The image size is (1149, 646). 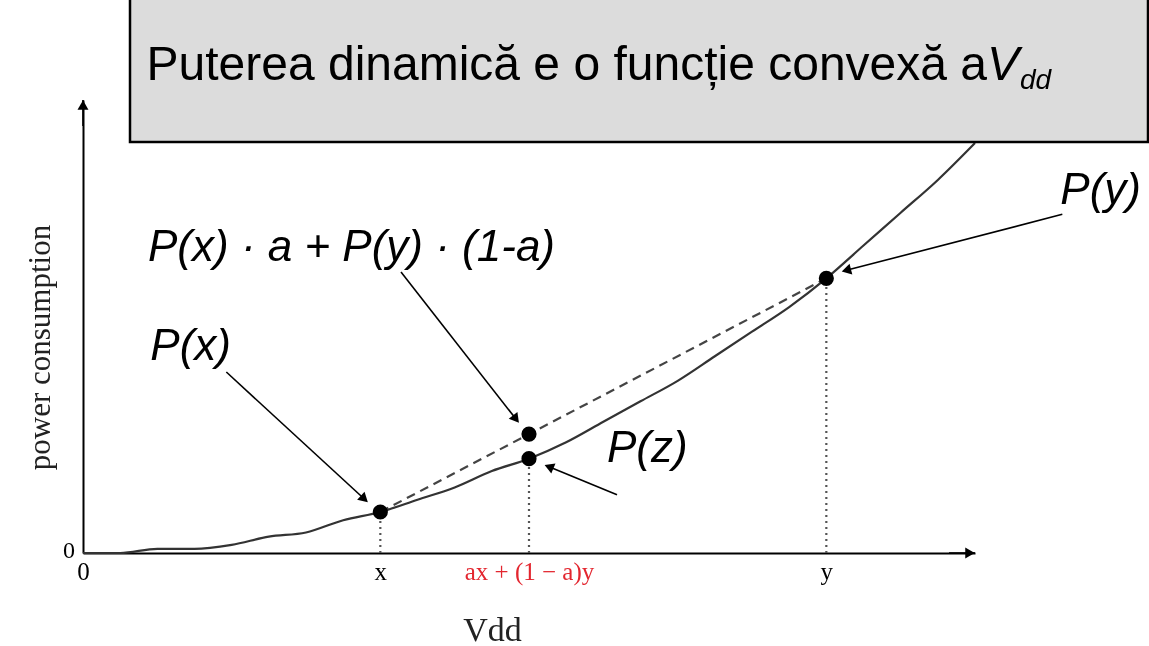 I want to click on x-tick-label: 0, so click(x=83, y=571).